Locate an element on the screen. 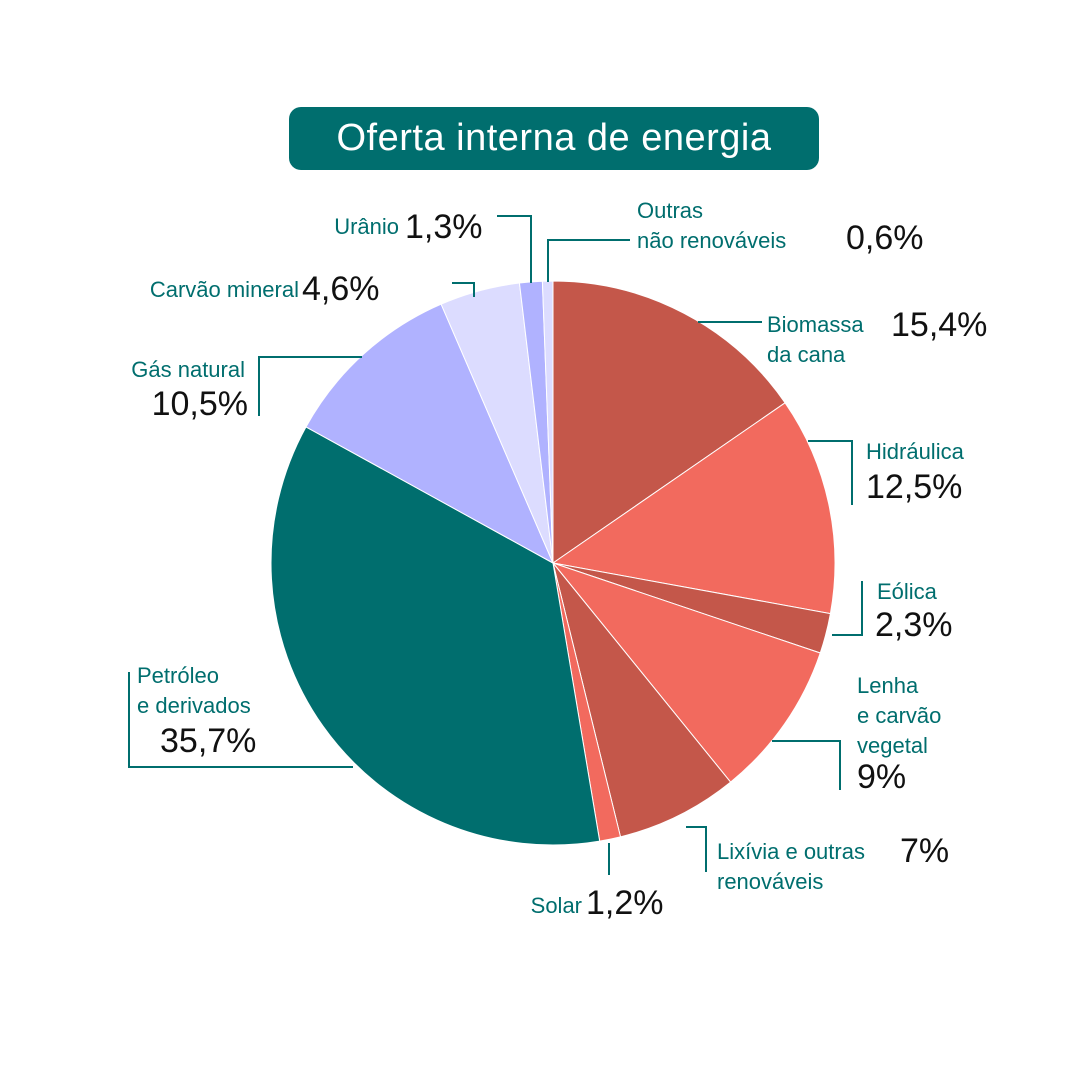 The height and width of the screenshot is (1080, 1080). slice-name-9: Urânio is located at coordinates (366, 226).